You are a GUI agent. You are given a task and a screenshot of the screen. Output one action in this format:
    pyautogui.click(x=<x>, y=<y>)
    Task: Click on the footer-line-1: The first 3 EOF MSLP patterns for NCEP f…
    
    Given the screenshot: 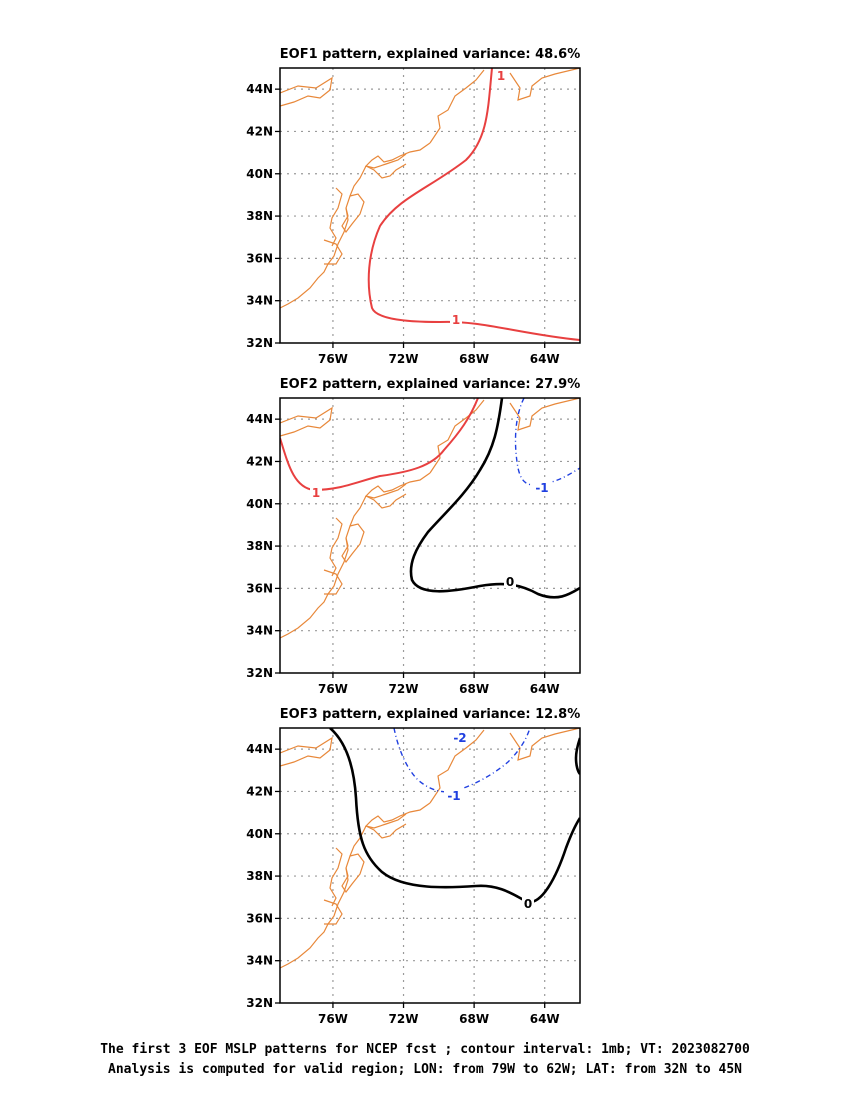 What is the action you would take?
    pyautogui.click(x=425, y=1049)
    